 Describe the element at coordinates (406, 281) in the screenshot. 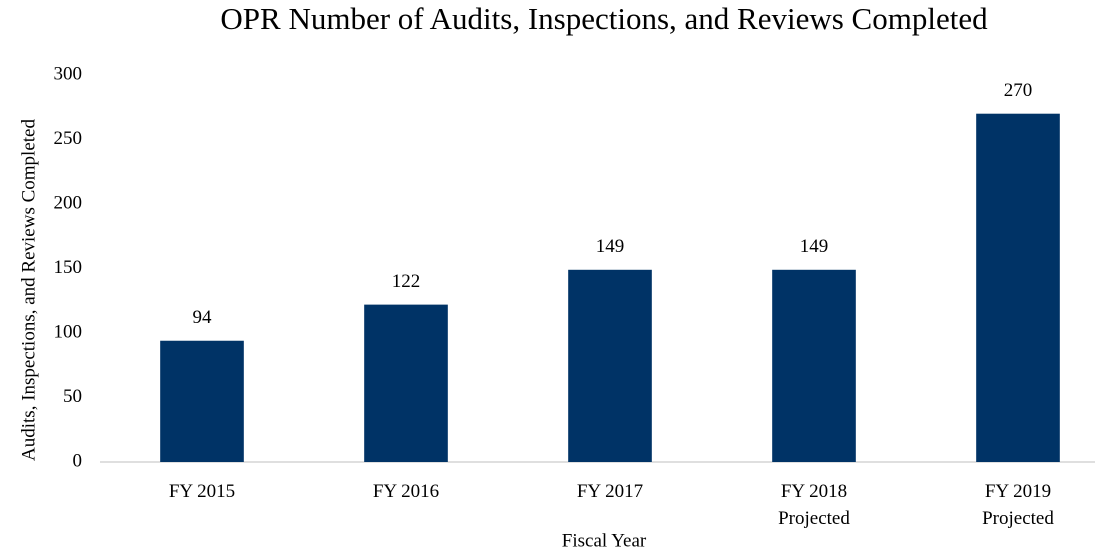

I see `data-label: 122` at that location.